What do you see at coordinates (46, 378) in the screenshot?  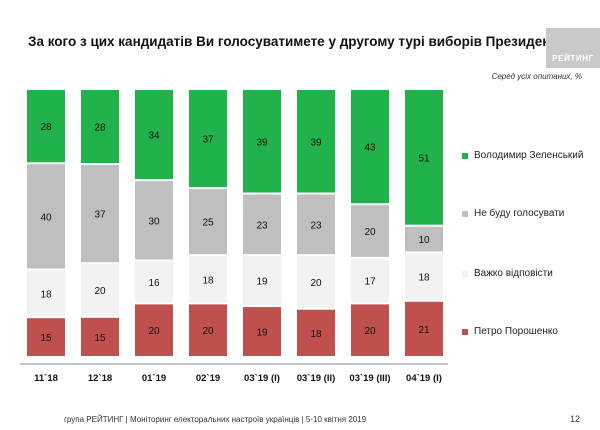 I see `category-label: 11`18` at bounding box center [46, 378].